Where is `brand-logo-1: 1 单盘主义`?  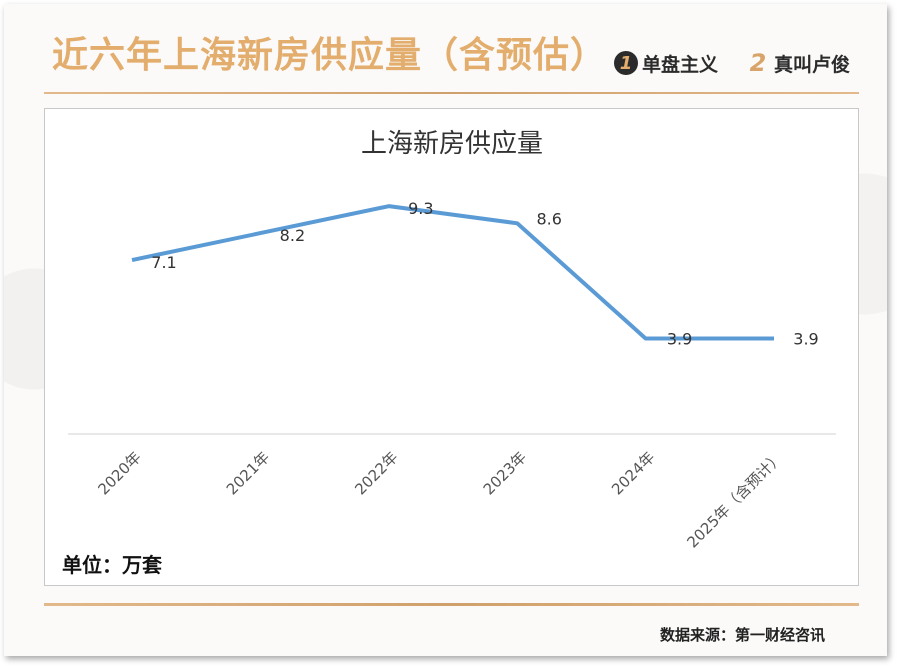 brand-logo-1: 1 单盘主义 is located at coordinates (666, 63).